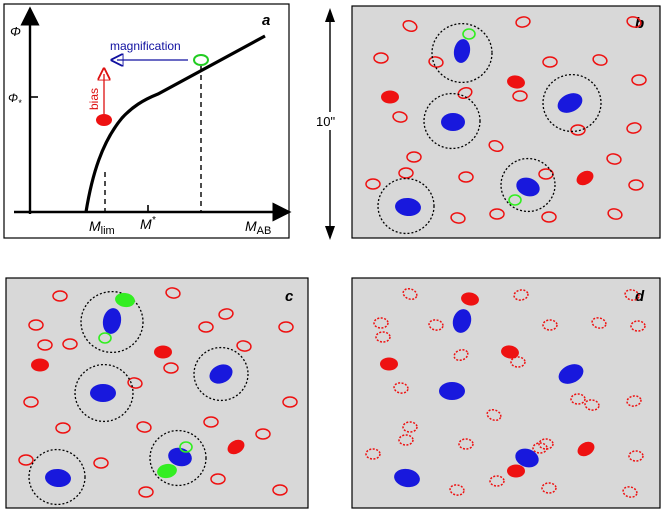  What do you see at coordinates (175, 123) in the screenshot?
I see `luminosity-function-curve` at bounding box center [175, 123].